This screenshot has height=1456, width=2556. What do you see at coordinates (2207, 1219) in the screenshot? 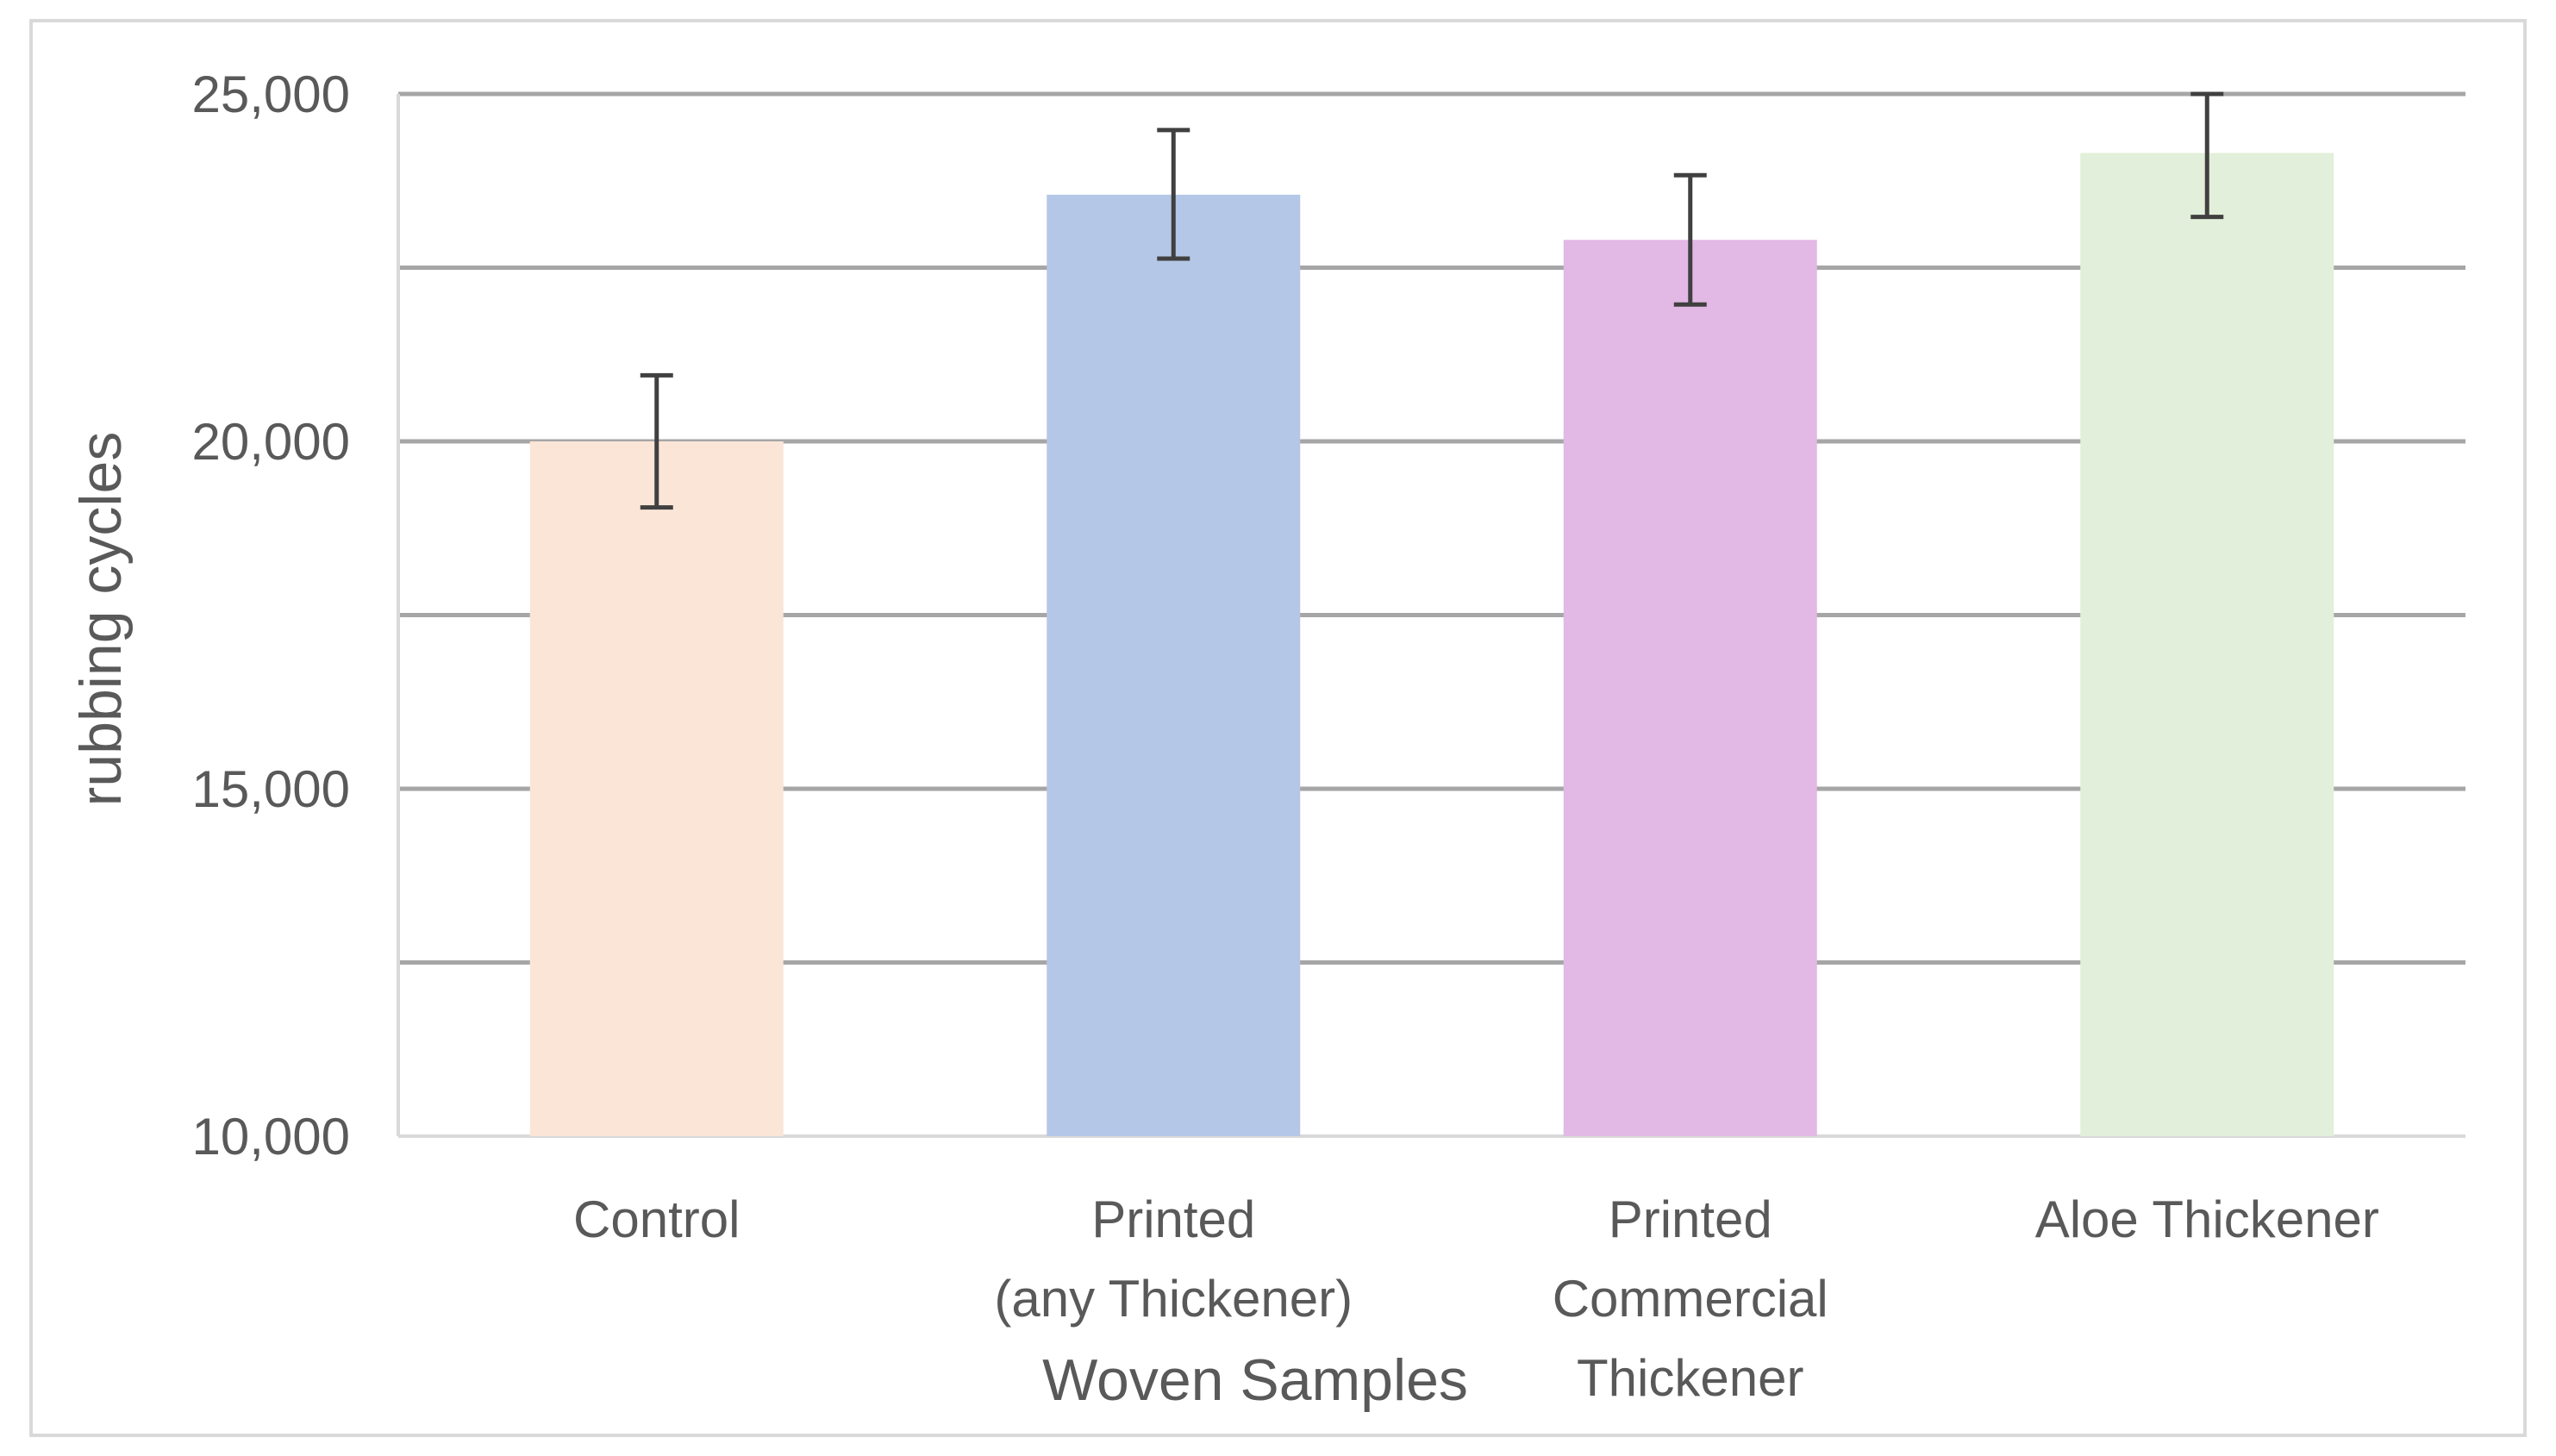
I see `category-label: Aloe Thickener` at bounding box center [2207, 1219].